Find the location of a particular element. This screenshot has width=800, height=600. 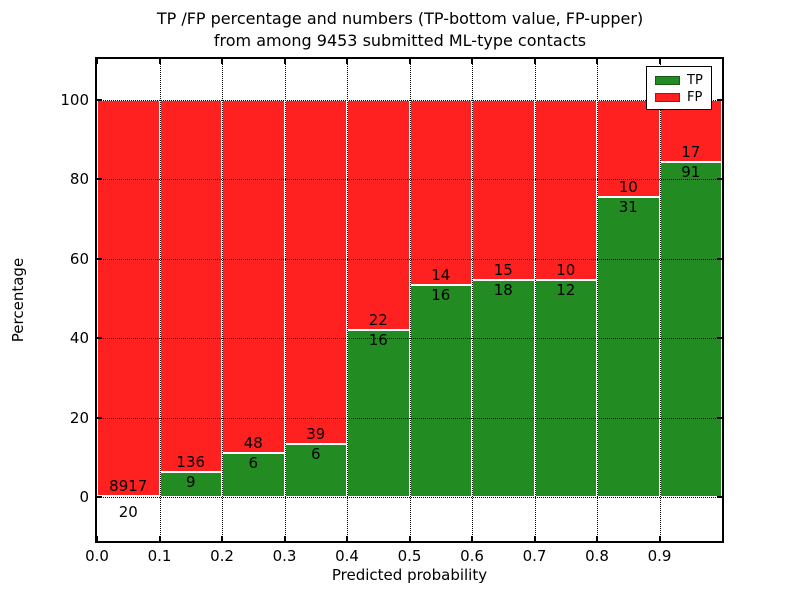

legend-label-fp: FP is located at coordinates (695, 97).